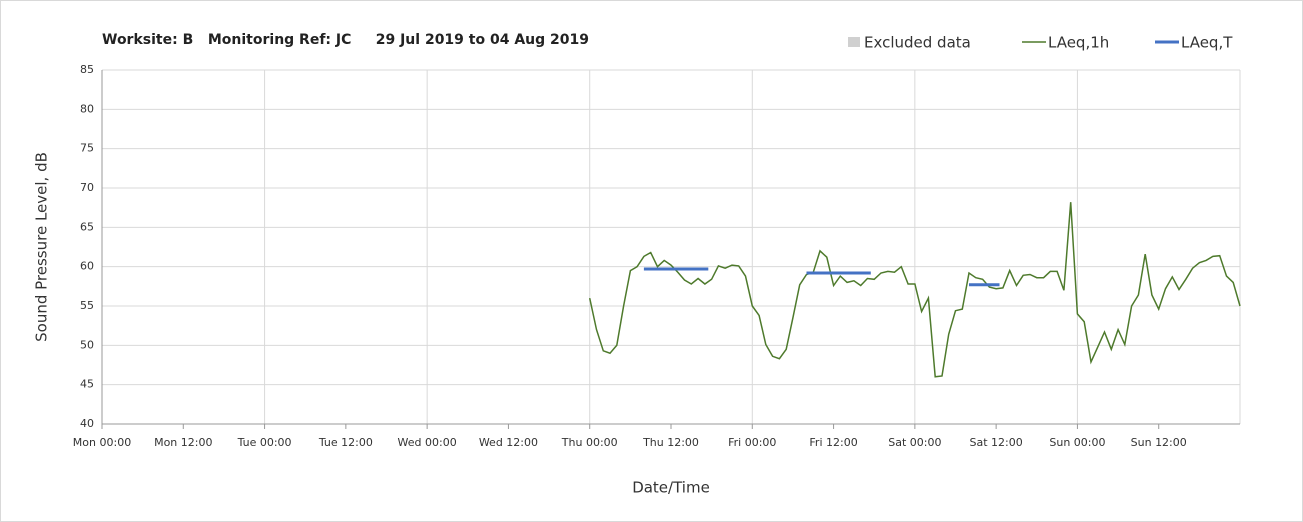  I want to click on y-tick-label: 80, so click(87, 108).